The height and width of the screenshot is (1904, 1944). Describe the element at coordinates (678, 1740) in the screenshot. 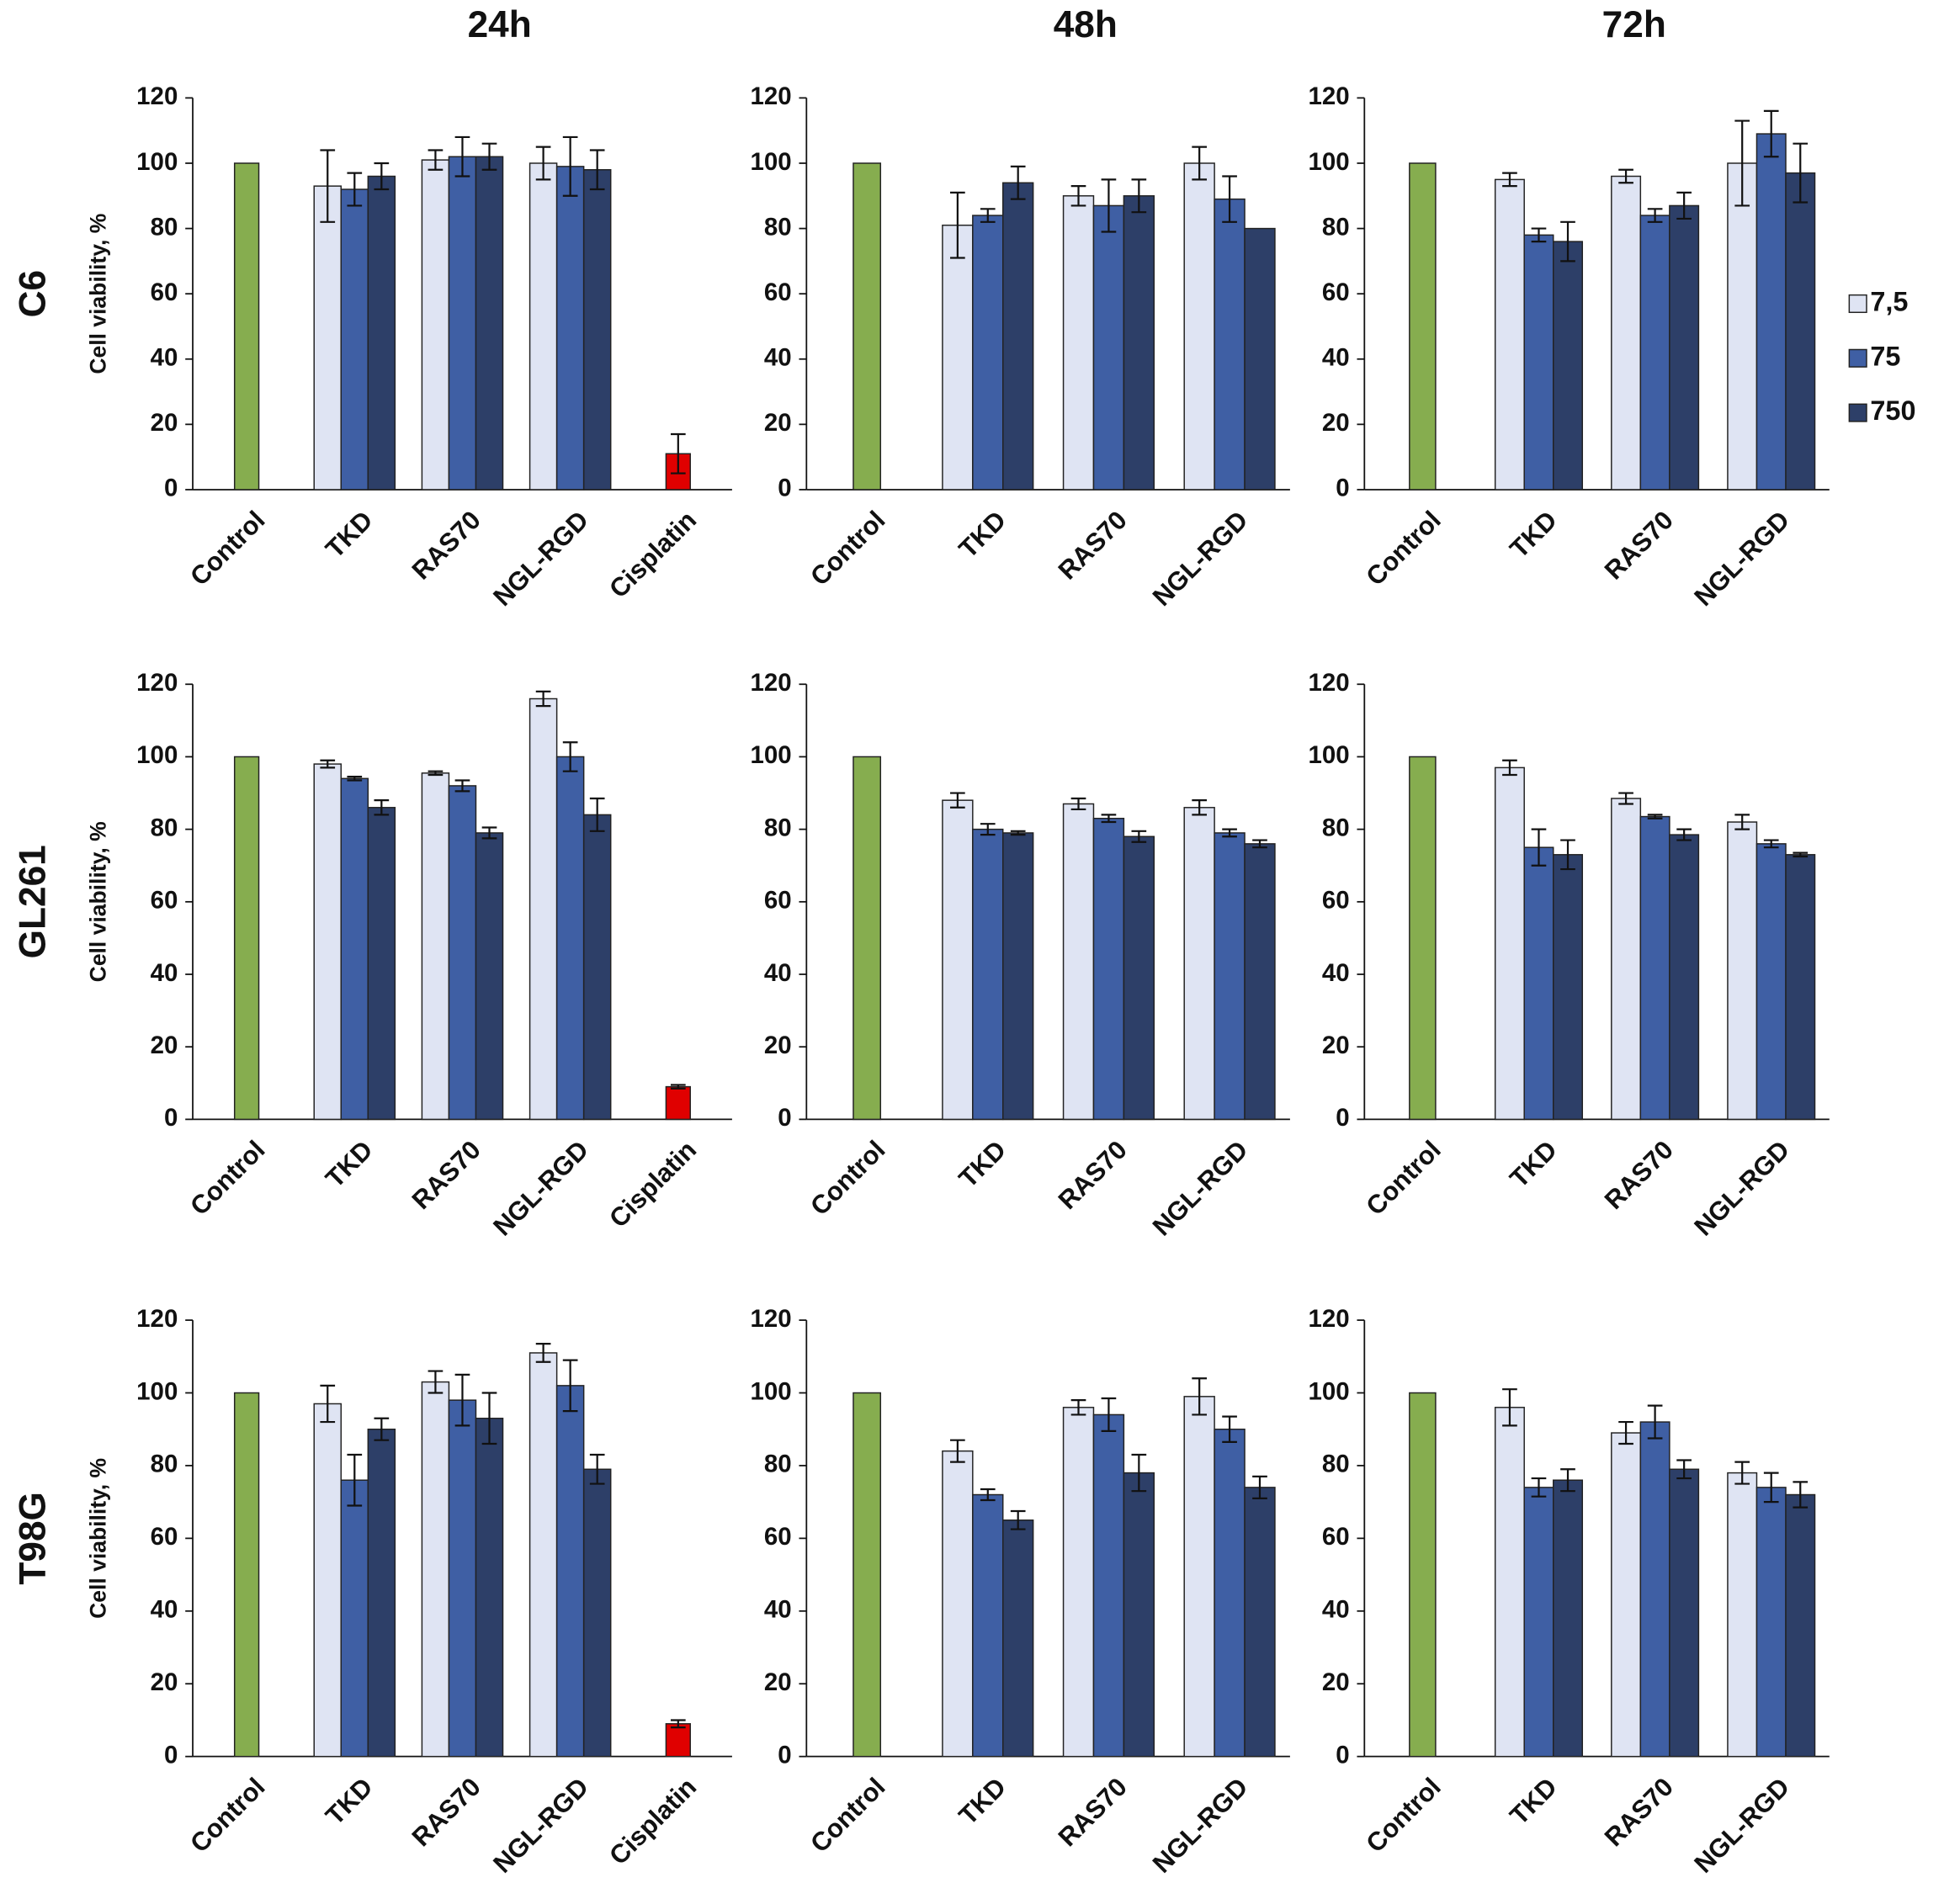

I see `cisplatin-bar` at that location.